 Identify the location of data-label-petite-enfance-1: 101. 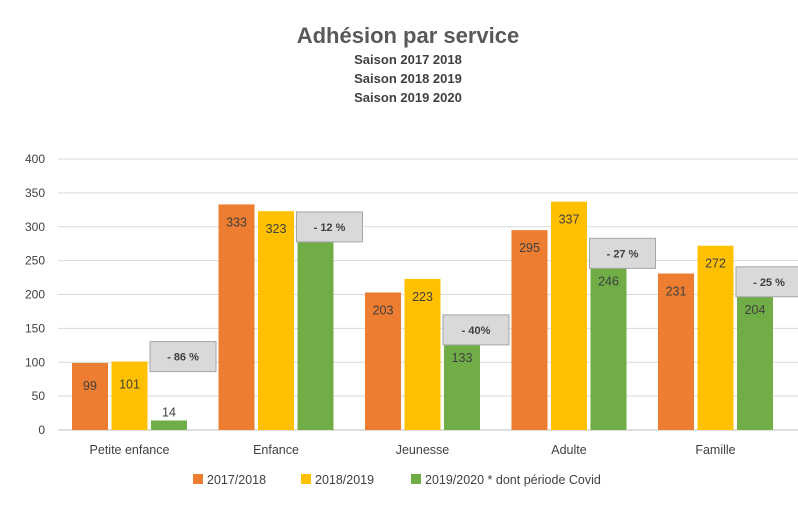
(129, 385).